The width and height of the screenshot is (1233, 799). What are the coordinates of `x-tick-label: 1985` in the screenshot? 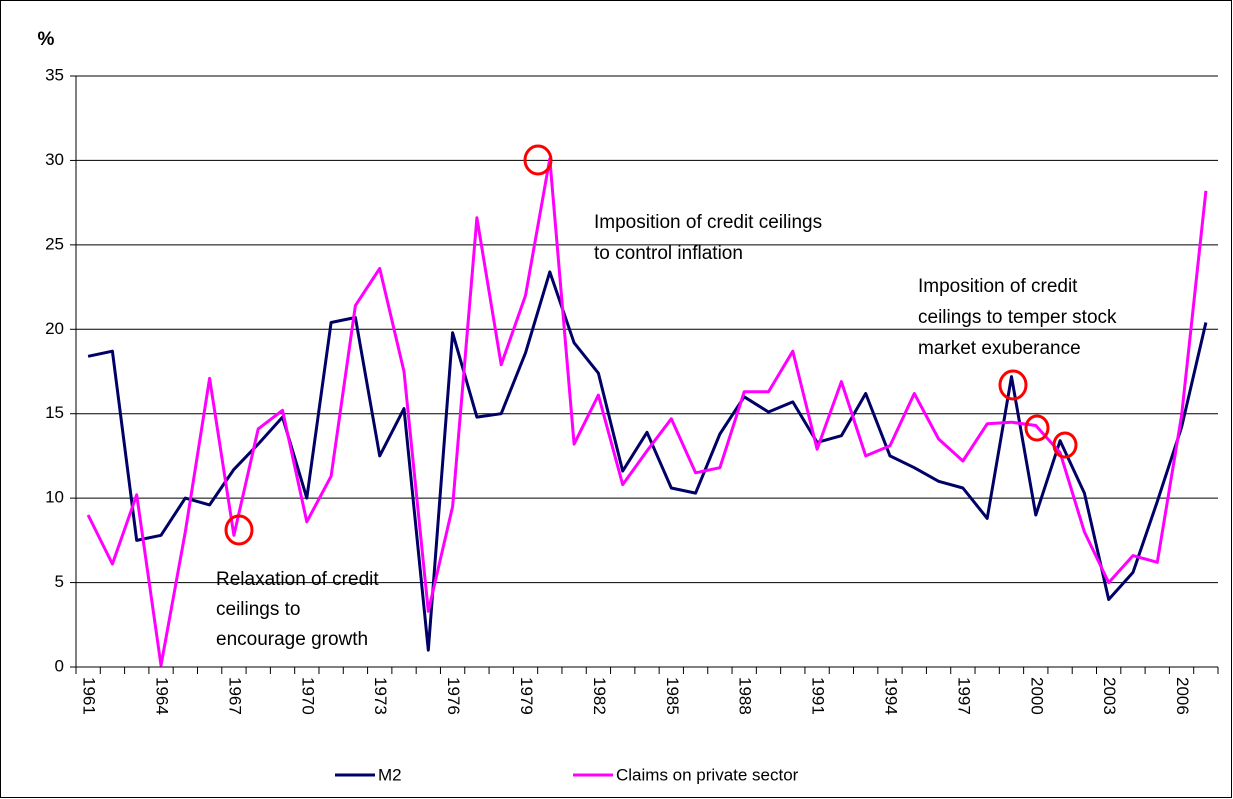 It's located at (672, 696).